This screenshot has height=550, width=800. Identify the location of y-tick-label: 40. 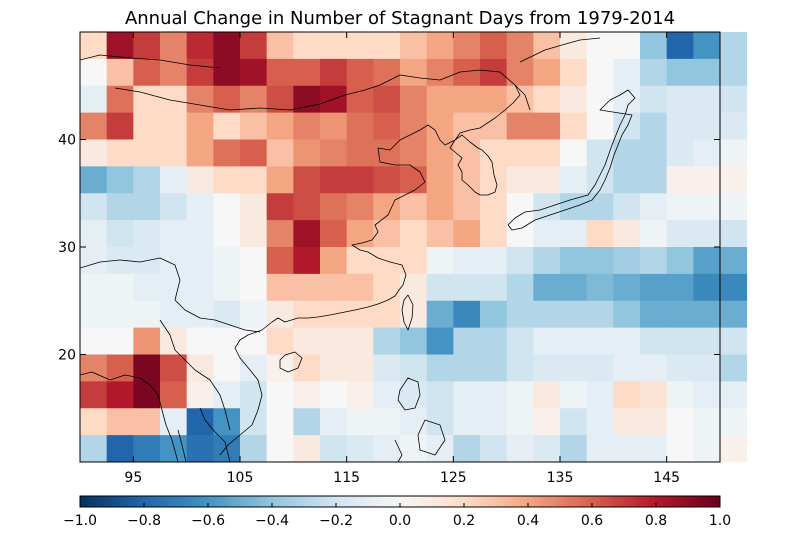
(67, 141).